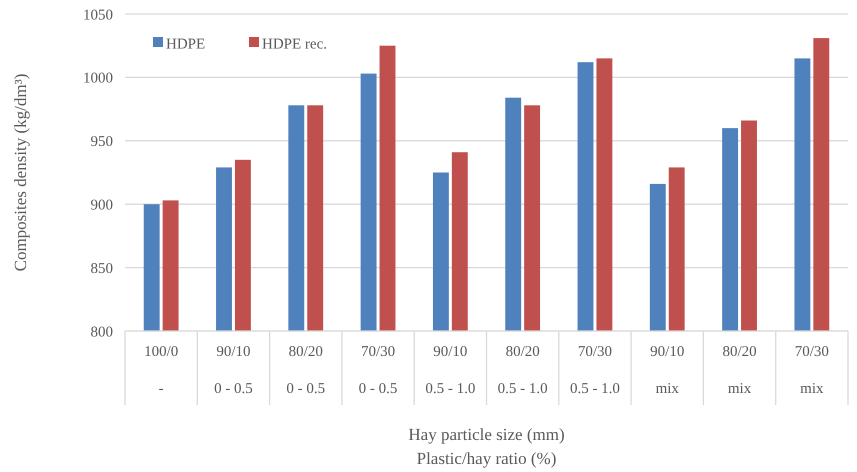  What do you see at coordinates (486, 446) in the screenshot?
I see `x-axis-title: Hay particle size (mm) Plastic/hay ratio (%)` at bounding box center [486, 446].